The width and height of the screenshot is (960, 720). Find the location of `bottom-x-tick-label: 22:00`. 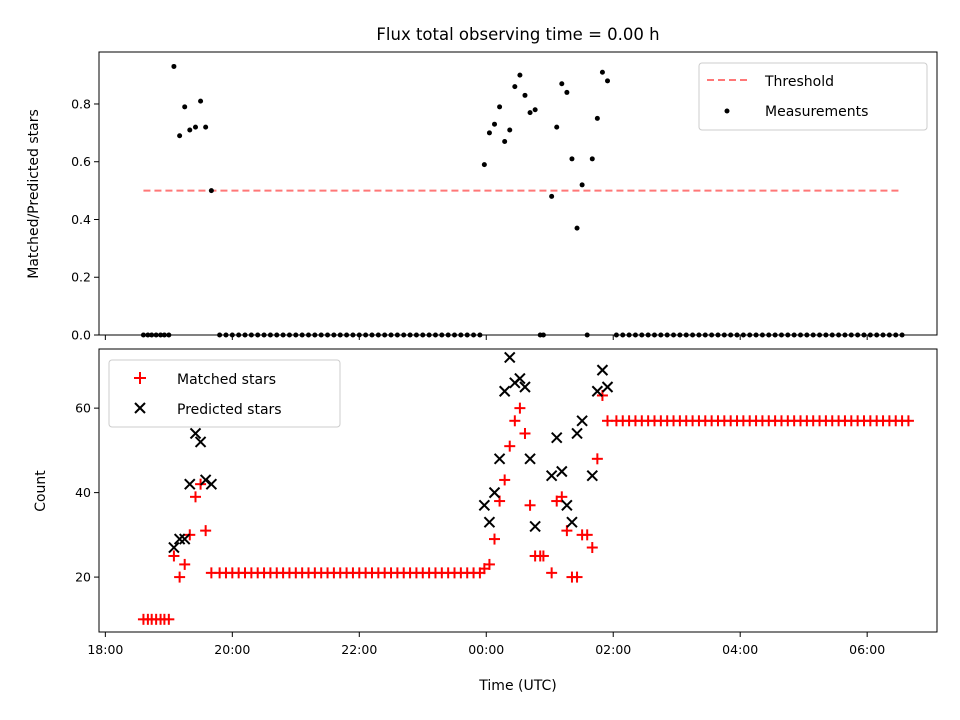

bottom-x-tick-label: 22:00 is located at coordinates (359, 649).